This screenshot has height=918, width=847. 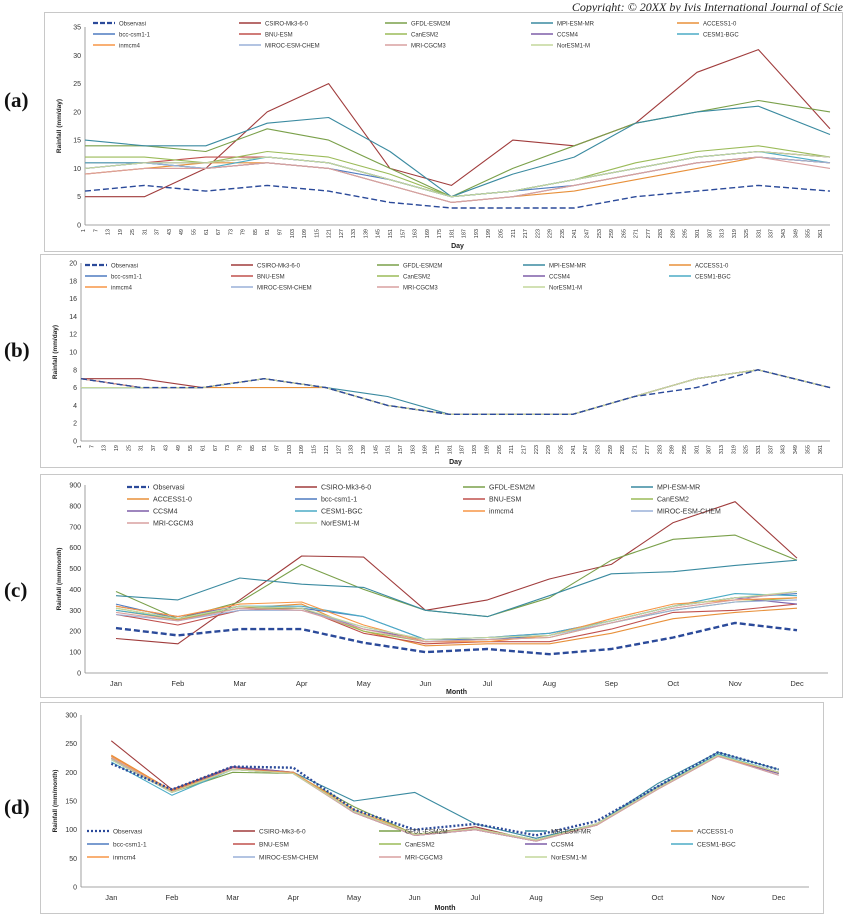 I want to click on x-tick-label: 61, so click(x=203, y=448).